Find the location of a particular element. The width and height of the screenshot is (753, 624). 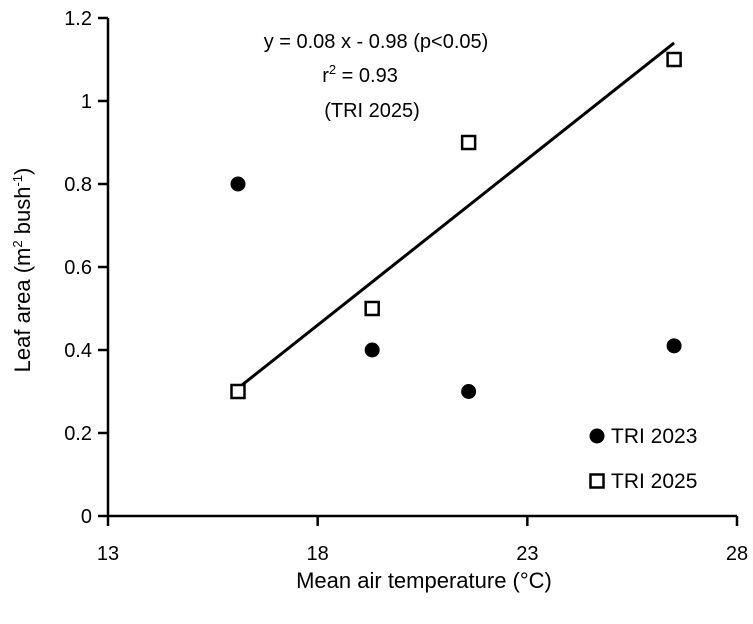

y-axis-title-unit: bush is located at coordinates (22, 214).